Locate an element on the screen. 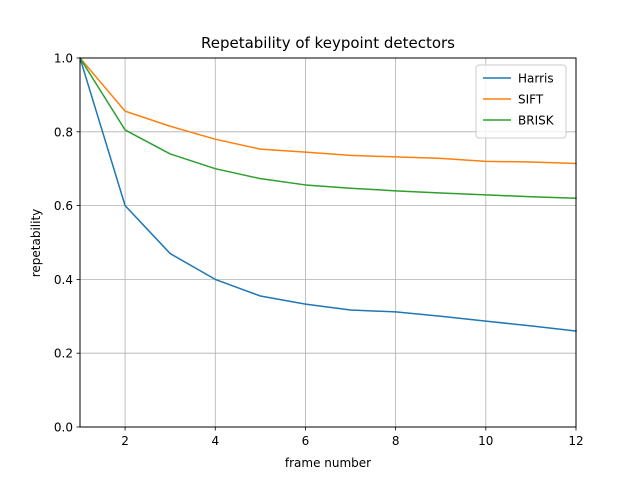 This screenshot has width=640, height=480. y-tick-label: 0.8 is located at coordinates (63, 132).